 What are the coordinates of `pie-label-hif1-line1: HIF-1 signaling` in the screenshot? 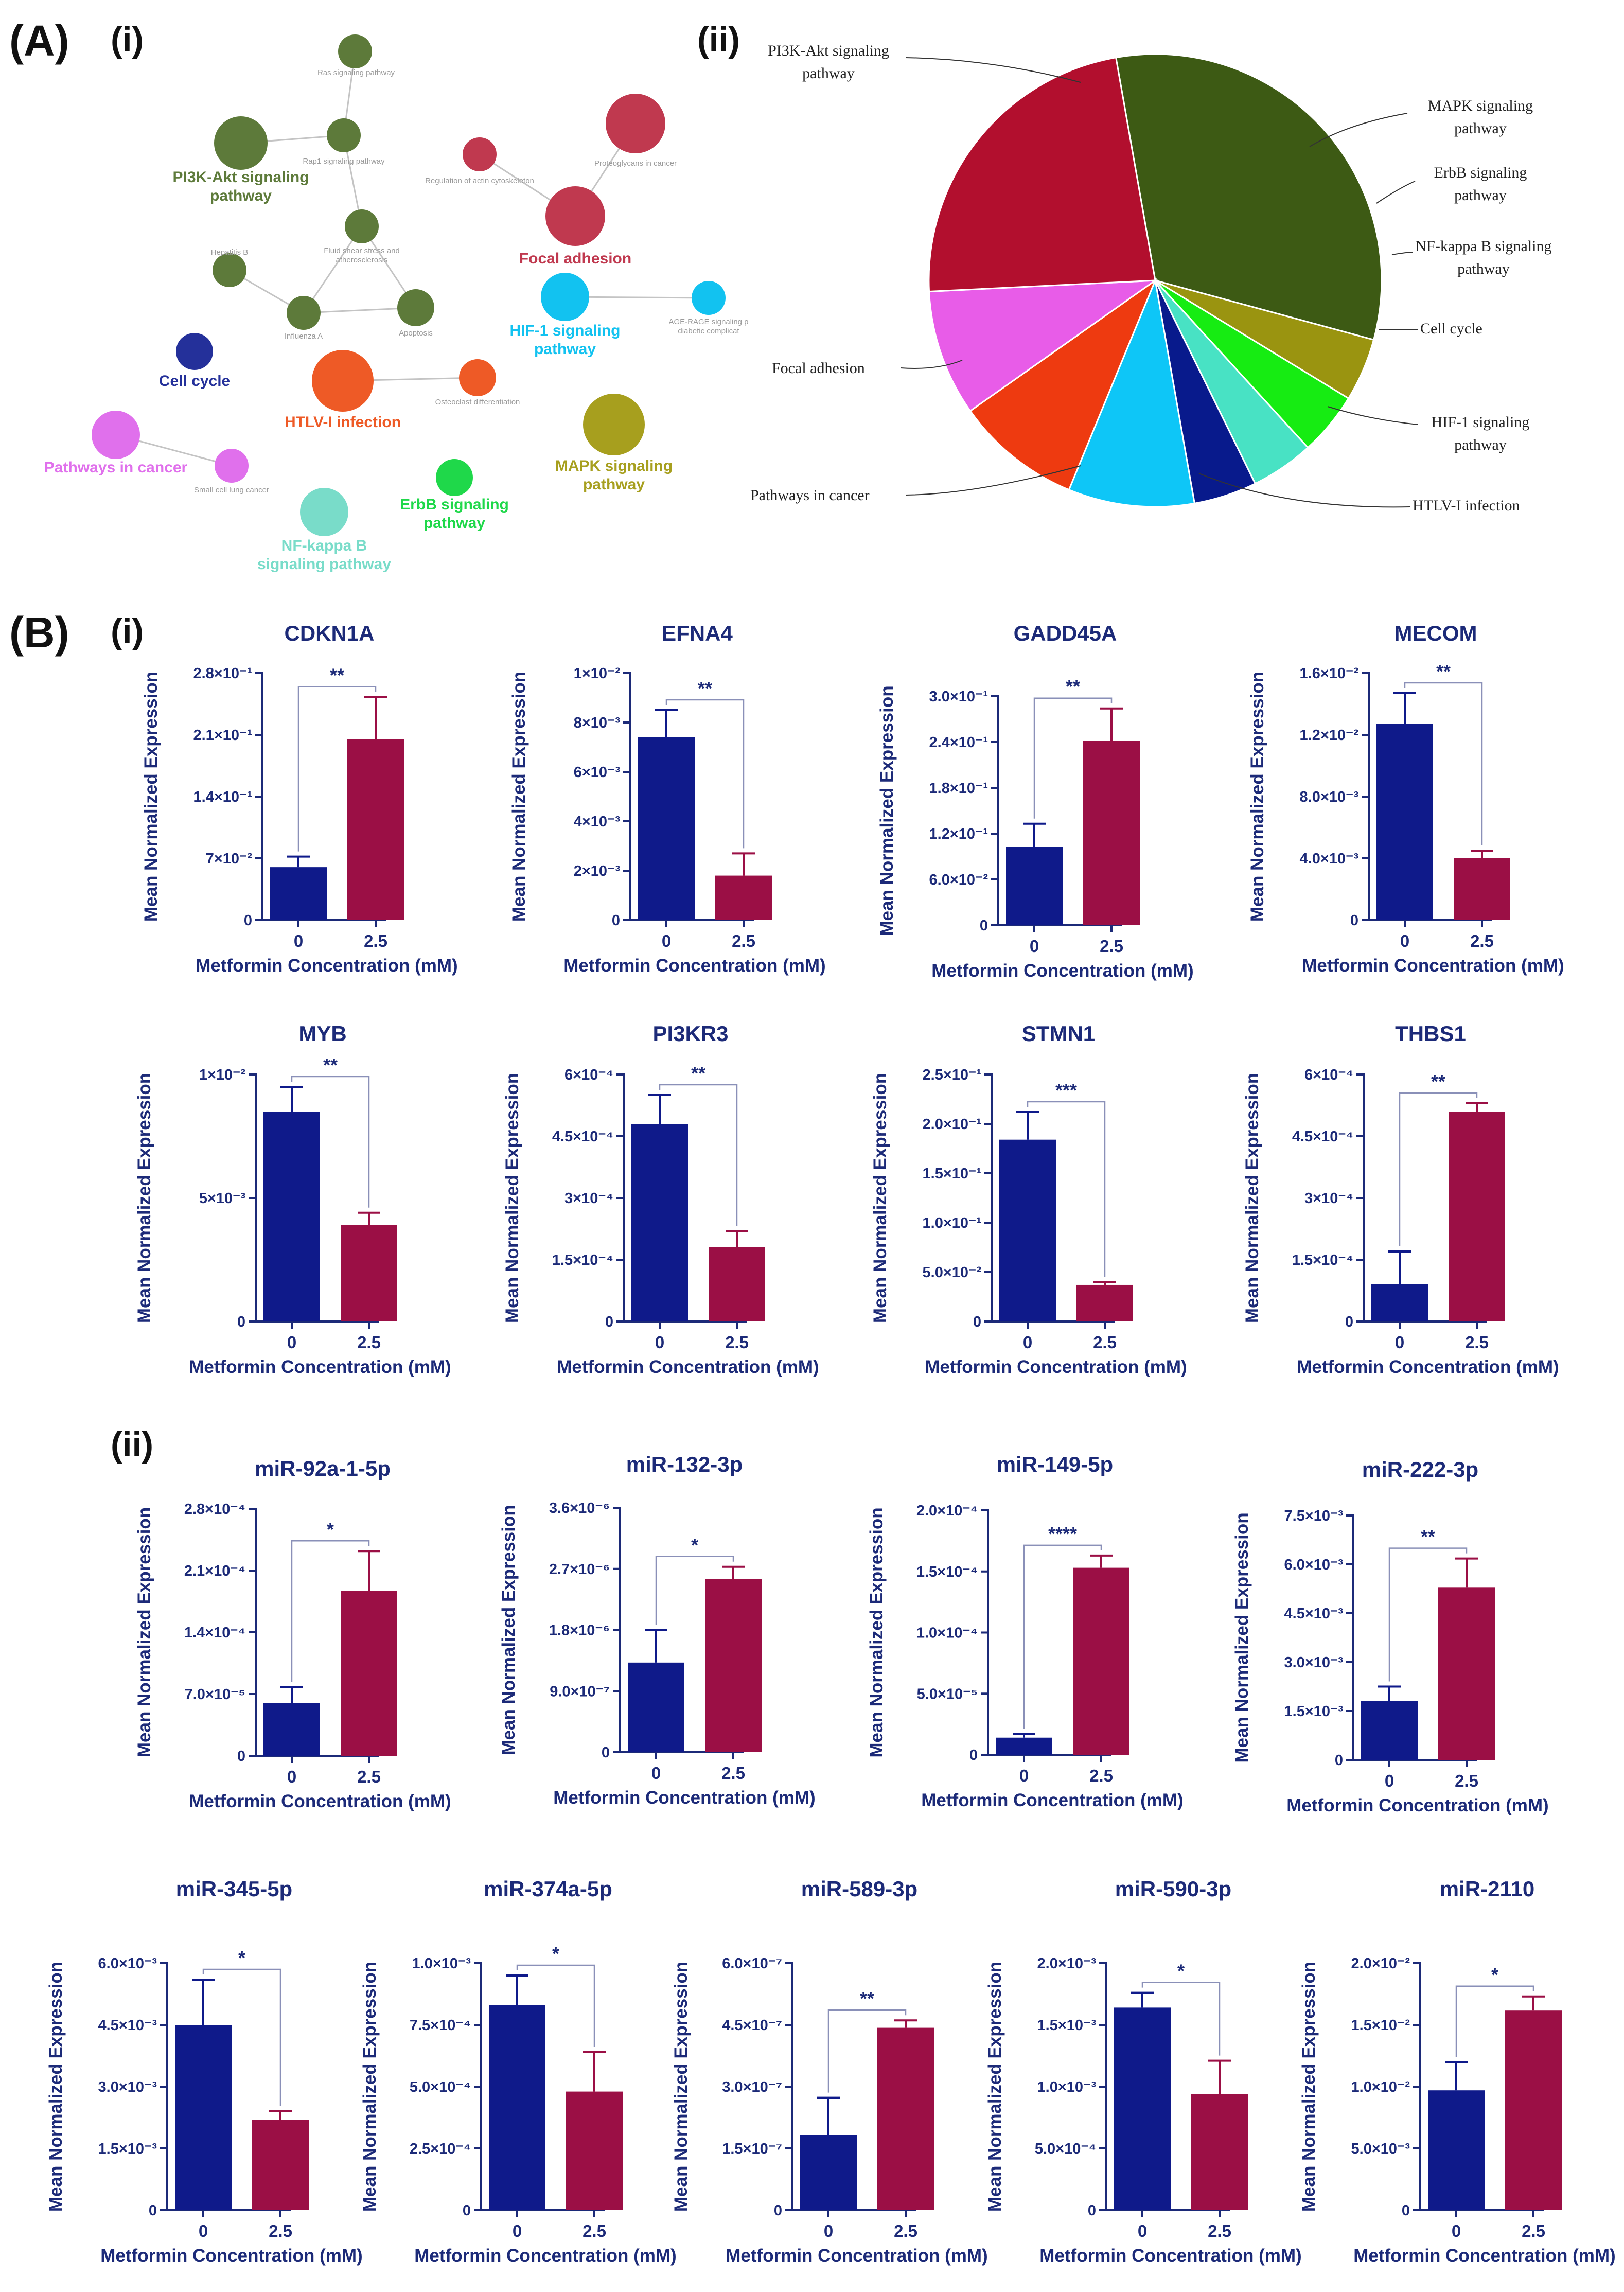 It's located at (1481, 423).